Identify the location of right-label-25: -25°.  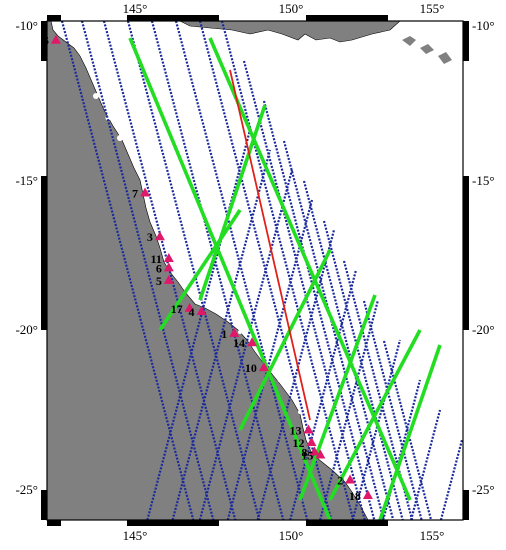
(483, 489).